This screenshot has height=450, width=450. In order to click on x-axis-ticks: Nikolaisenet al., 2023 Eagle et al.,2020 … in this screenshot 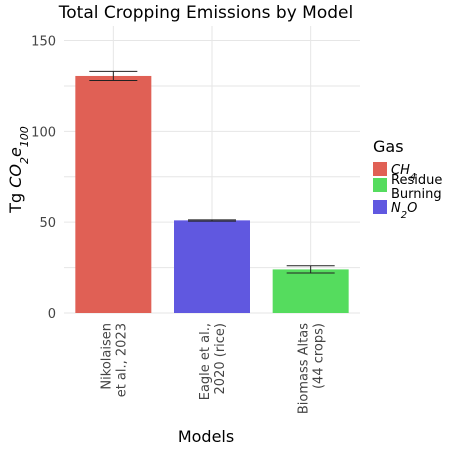, I will do `click(212, 368)`.